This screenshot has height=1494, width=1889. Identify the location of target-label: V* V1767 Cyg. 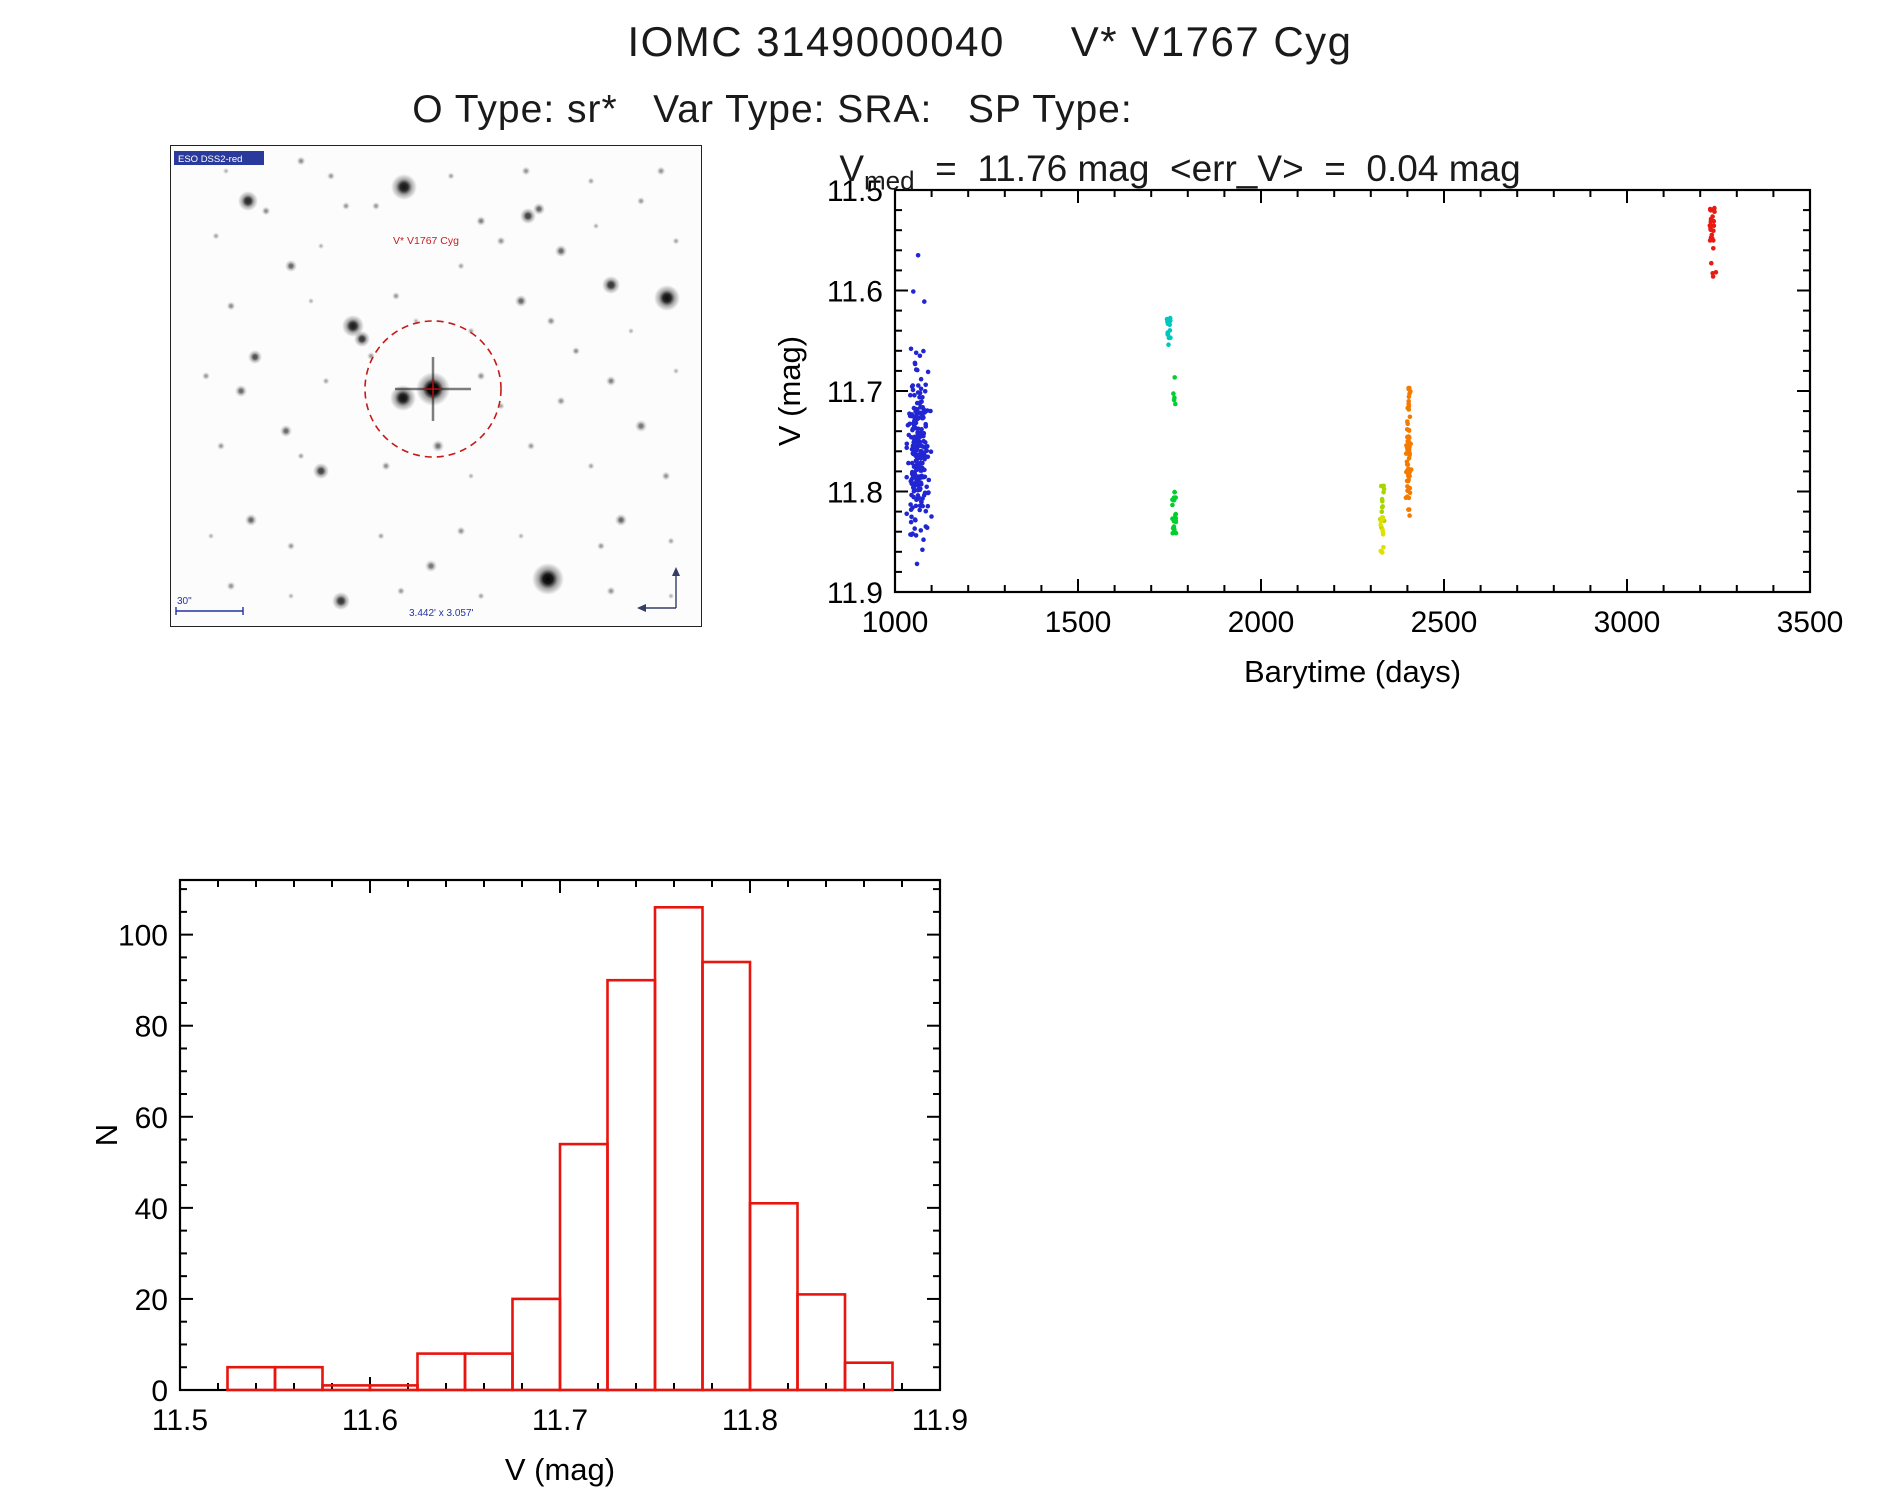
(426, 241).